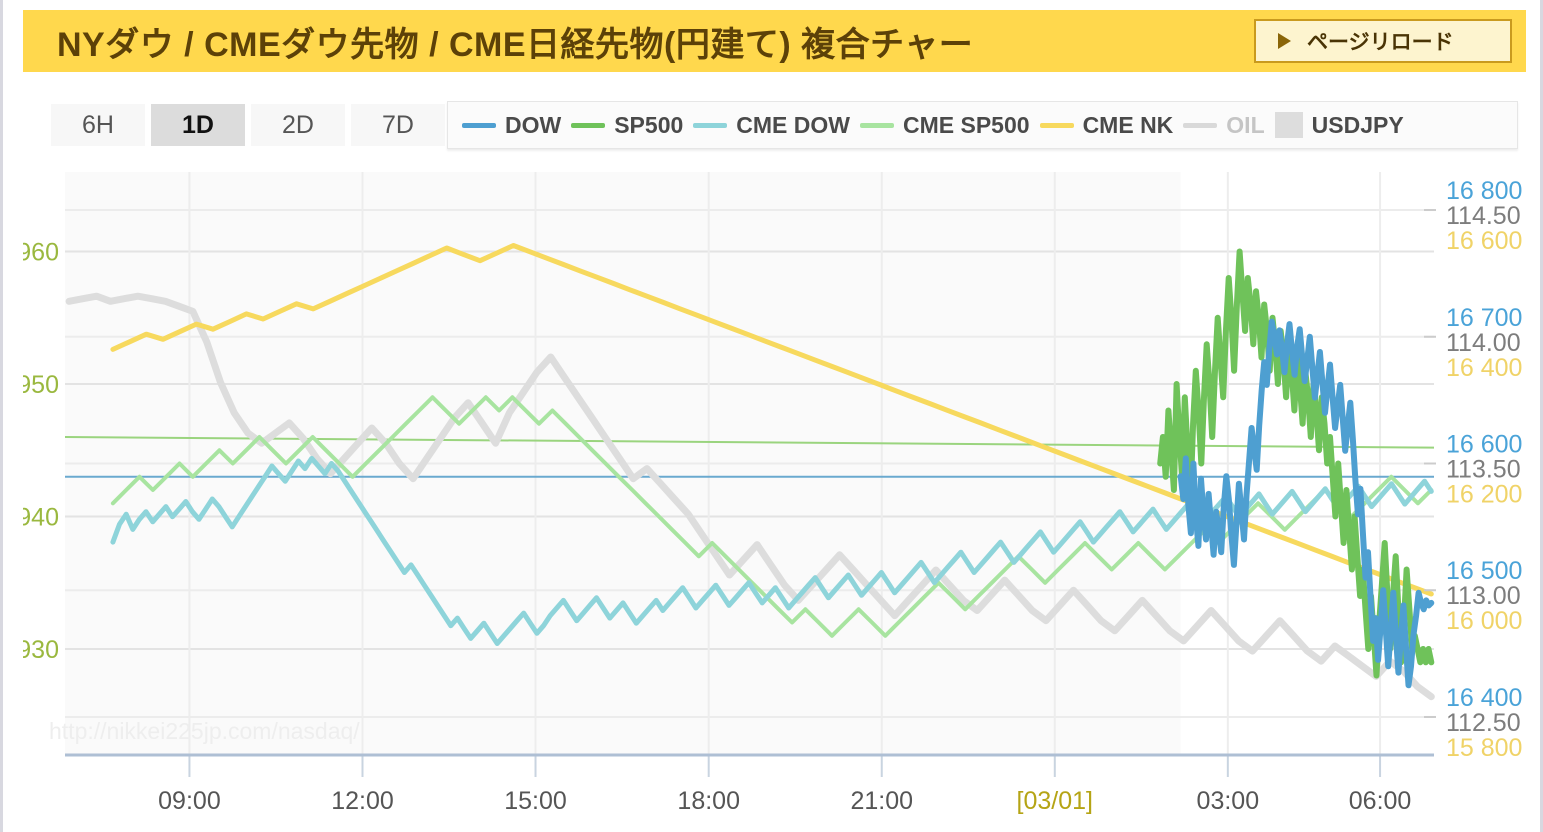 The width and height of the screenshot is (1543, 832). Describe the element at coordinates (248, 125) in the screenshot. I see `range-tab-group: 6H 1D 2D 7D` at that location.